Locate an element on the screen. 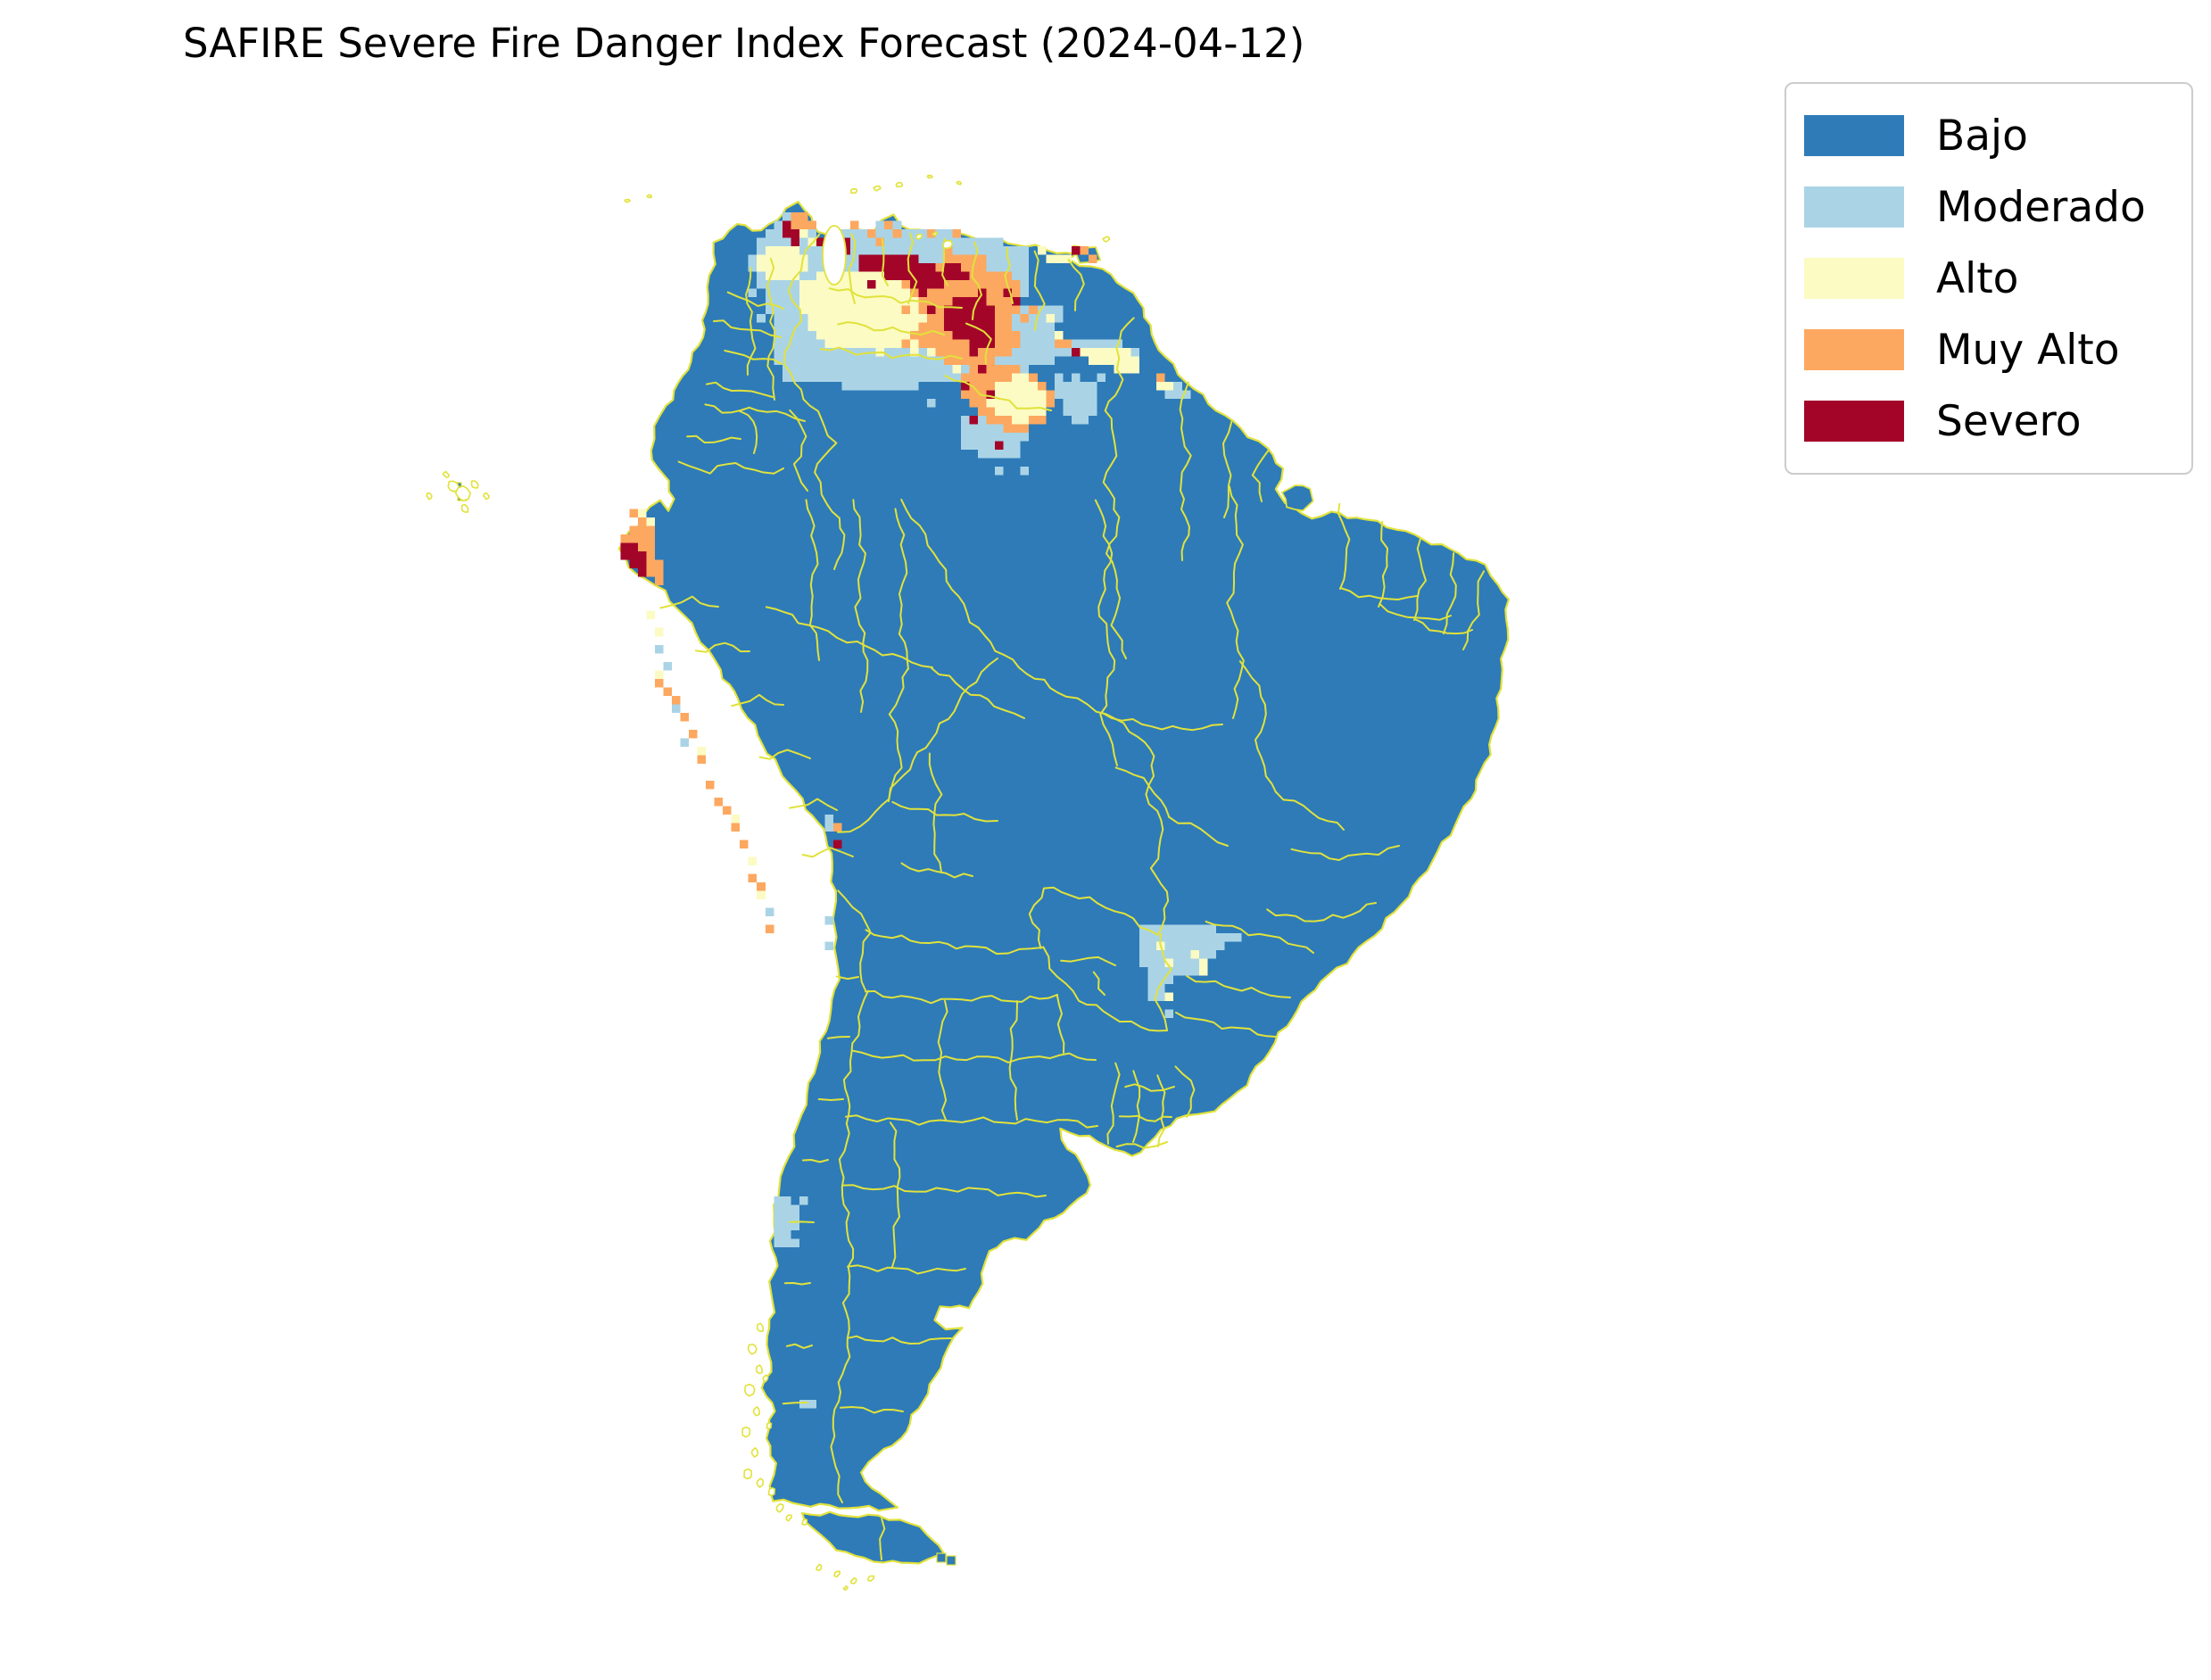 This screenshot has height=1680, width=2211. legend-item: Bajo is located at coordinates (1989, 135).